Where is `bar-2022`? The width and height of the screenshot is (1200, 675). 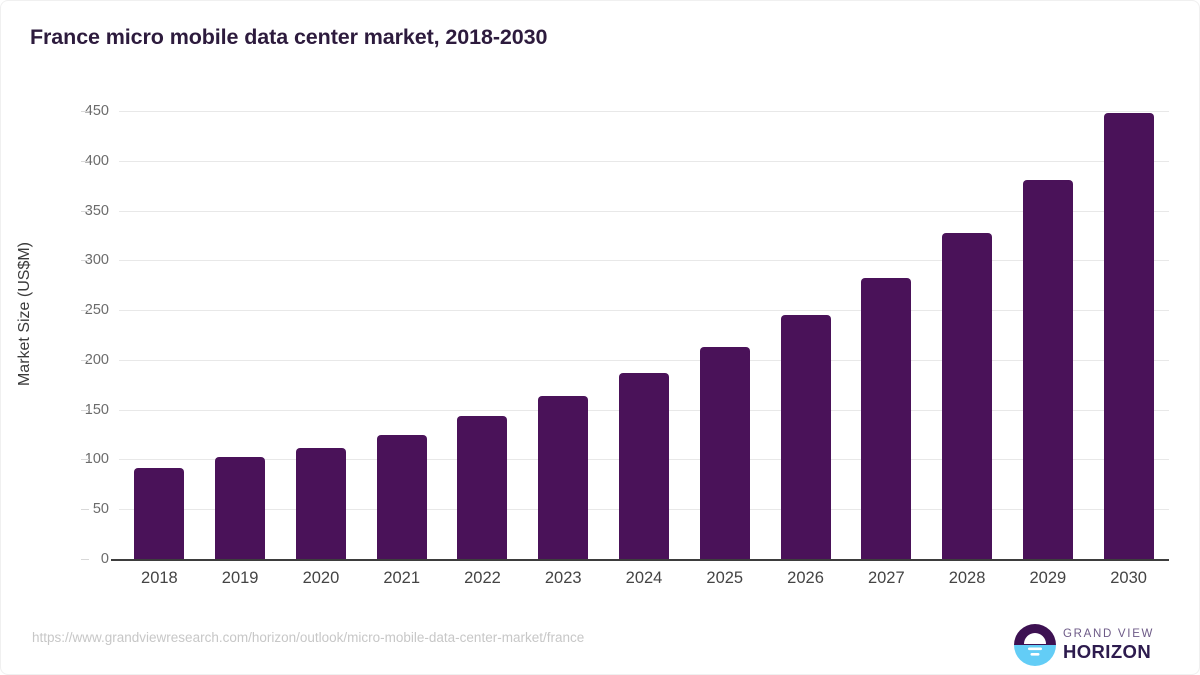 bar-2022 is located at coordinates (482, 487).